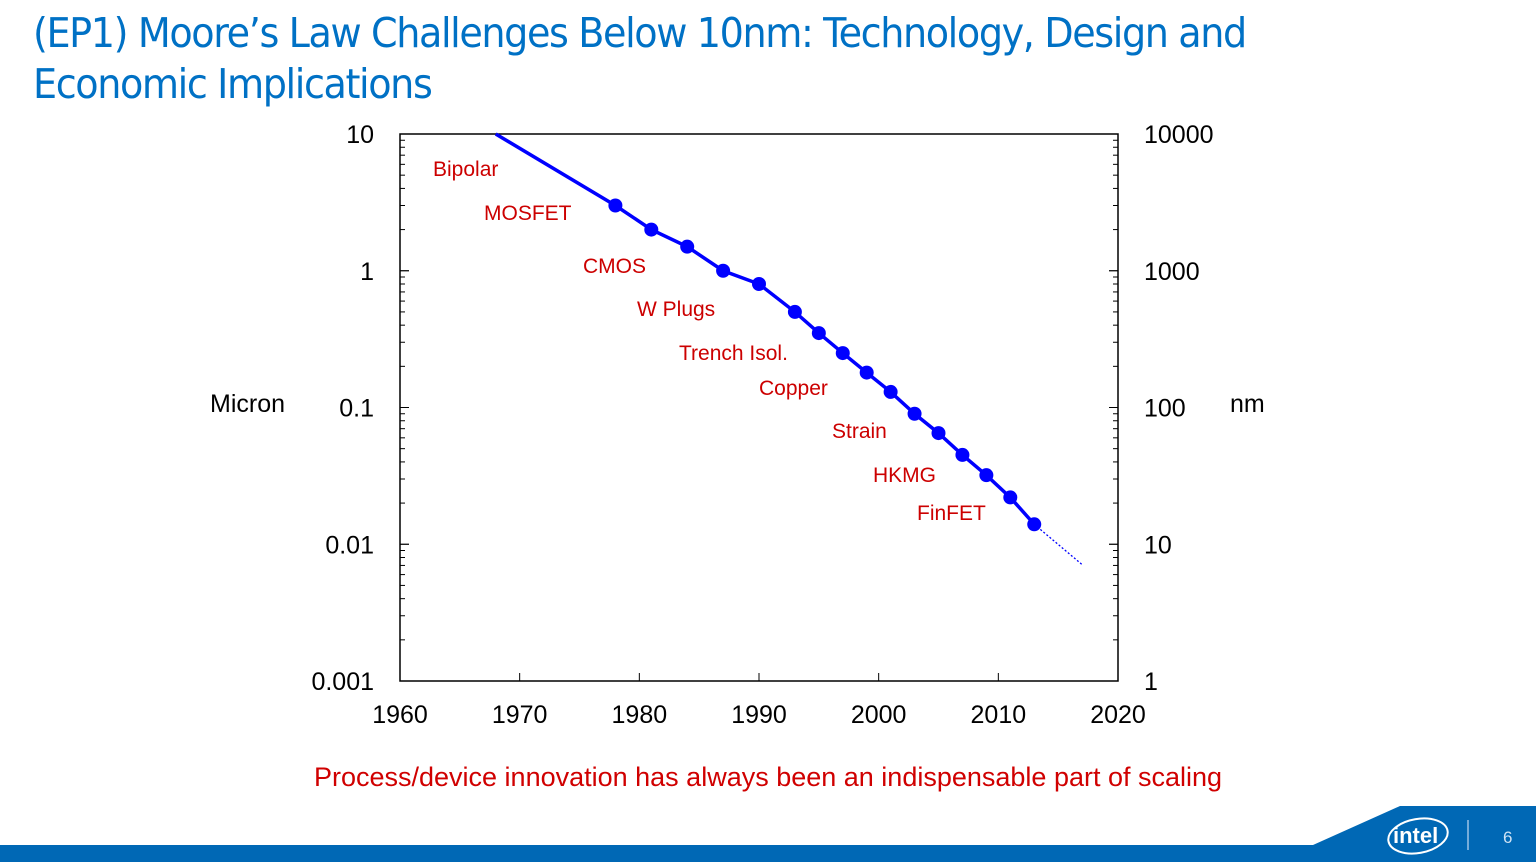 This screenshot has height=862, width=1536. I want to click on y-tick-label: 0.001, so click(342, 682).